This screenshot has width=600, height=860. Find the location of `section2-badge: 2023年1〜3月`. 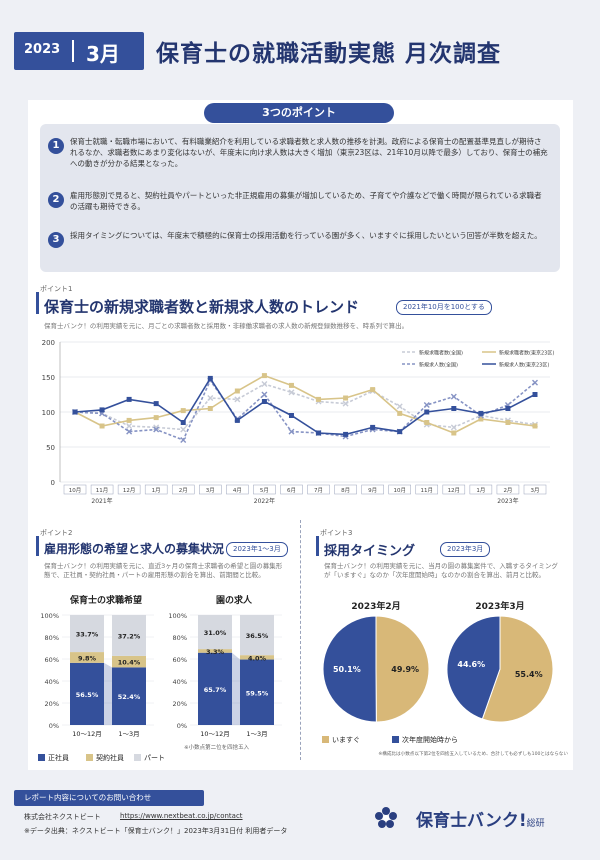

section2-badge: 2023年1〜3月 is located at coordinates (257, 549).